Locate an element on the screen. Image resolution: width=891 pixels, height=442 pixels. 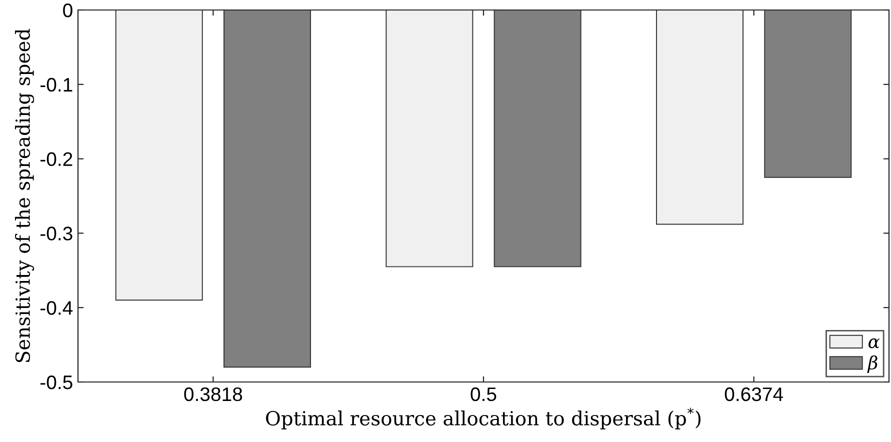
y-tick-label: -0.4 is located at coordinates (56, 308).